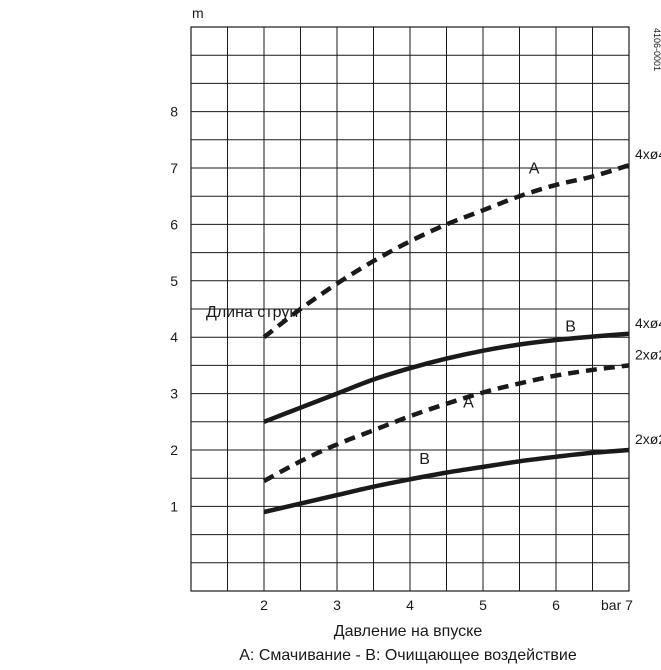 The image size is (661, 670). Describe the element at coordinates (468, 403) in the screenshot. I see `curve-letter-label-3: A` at that location.